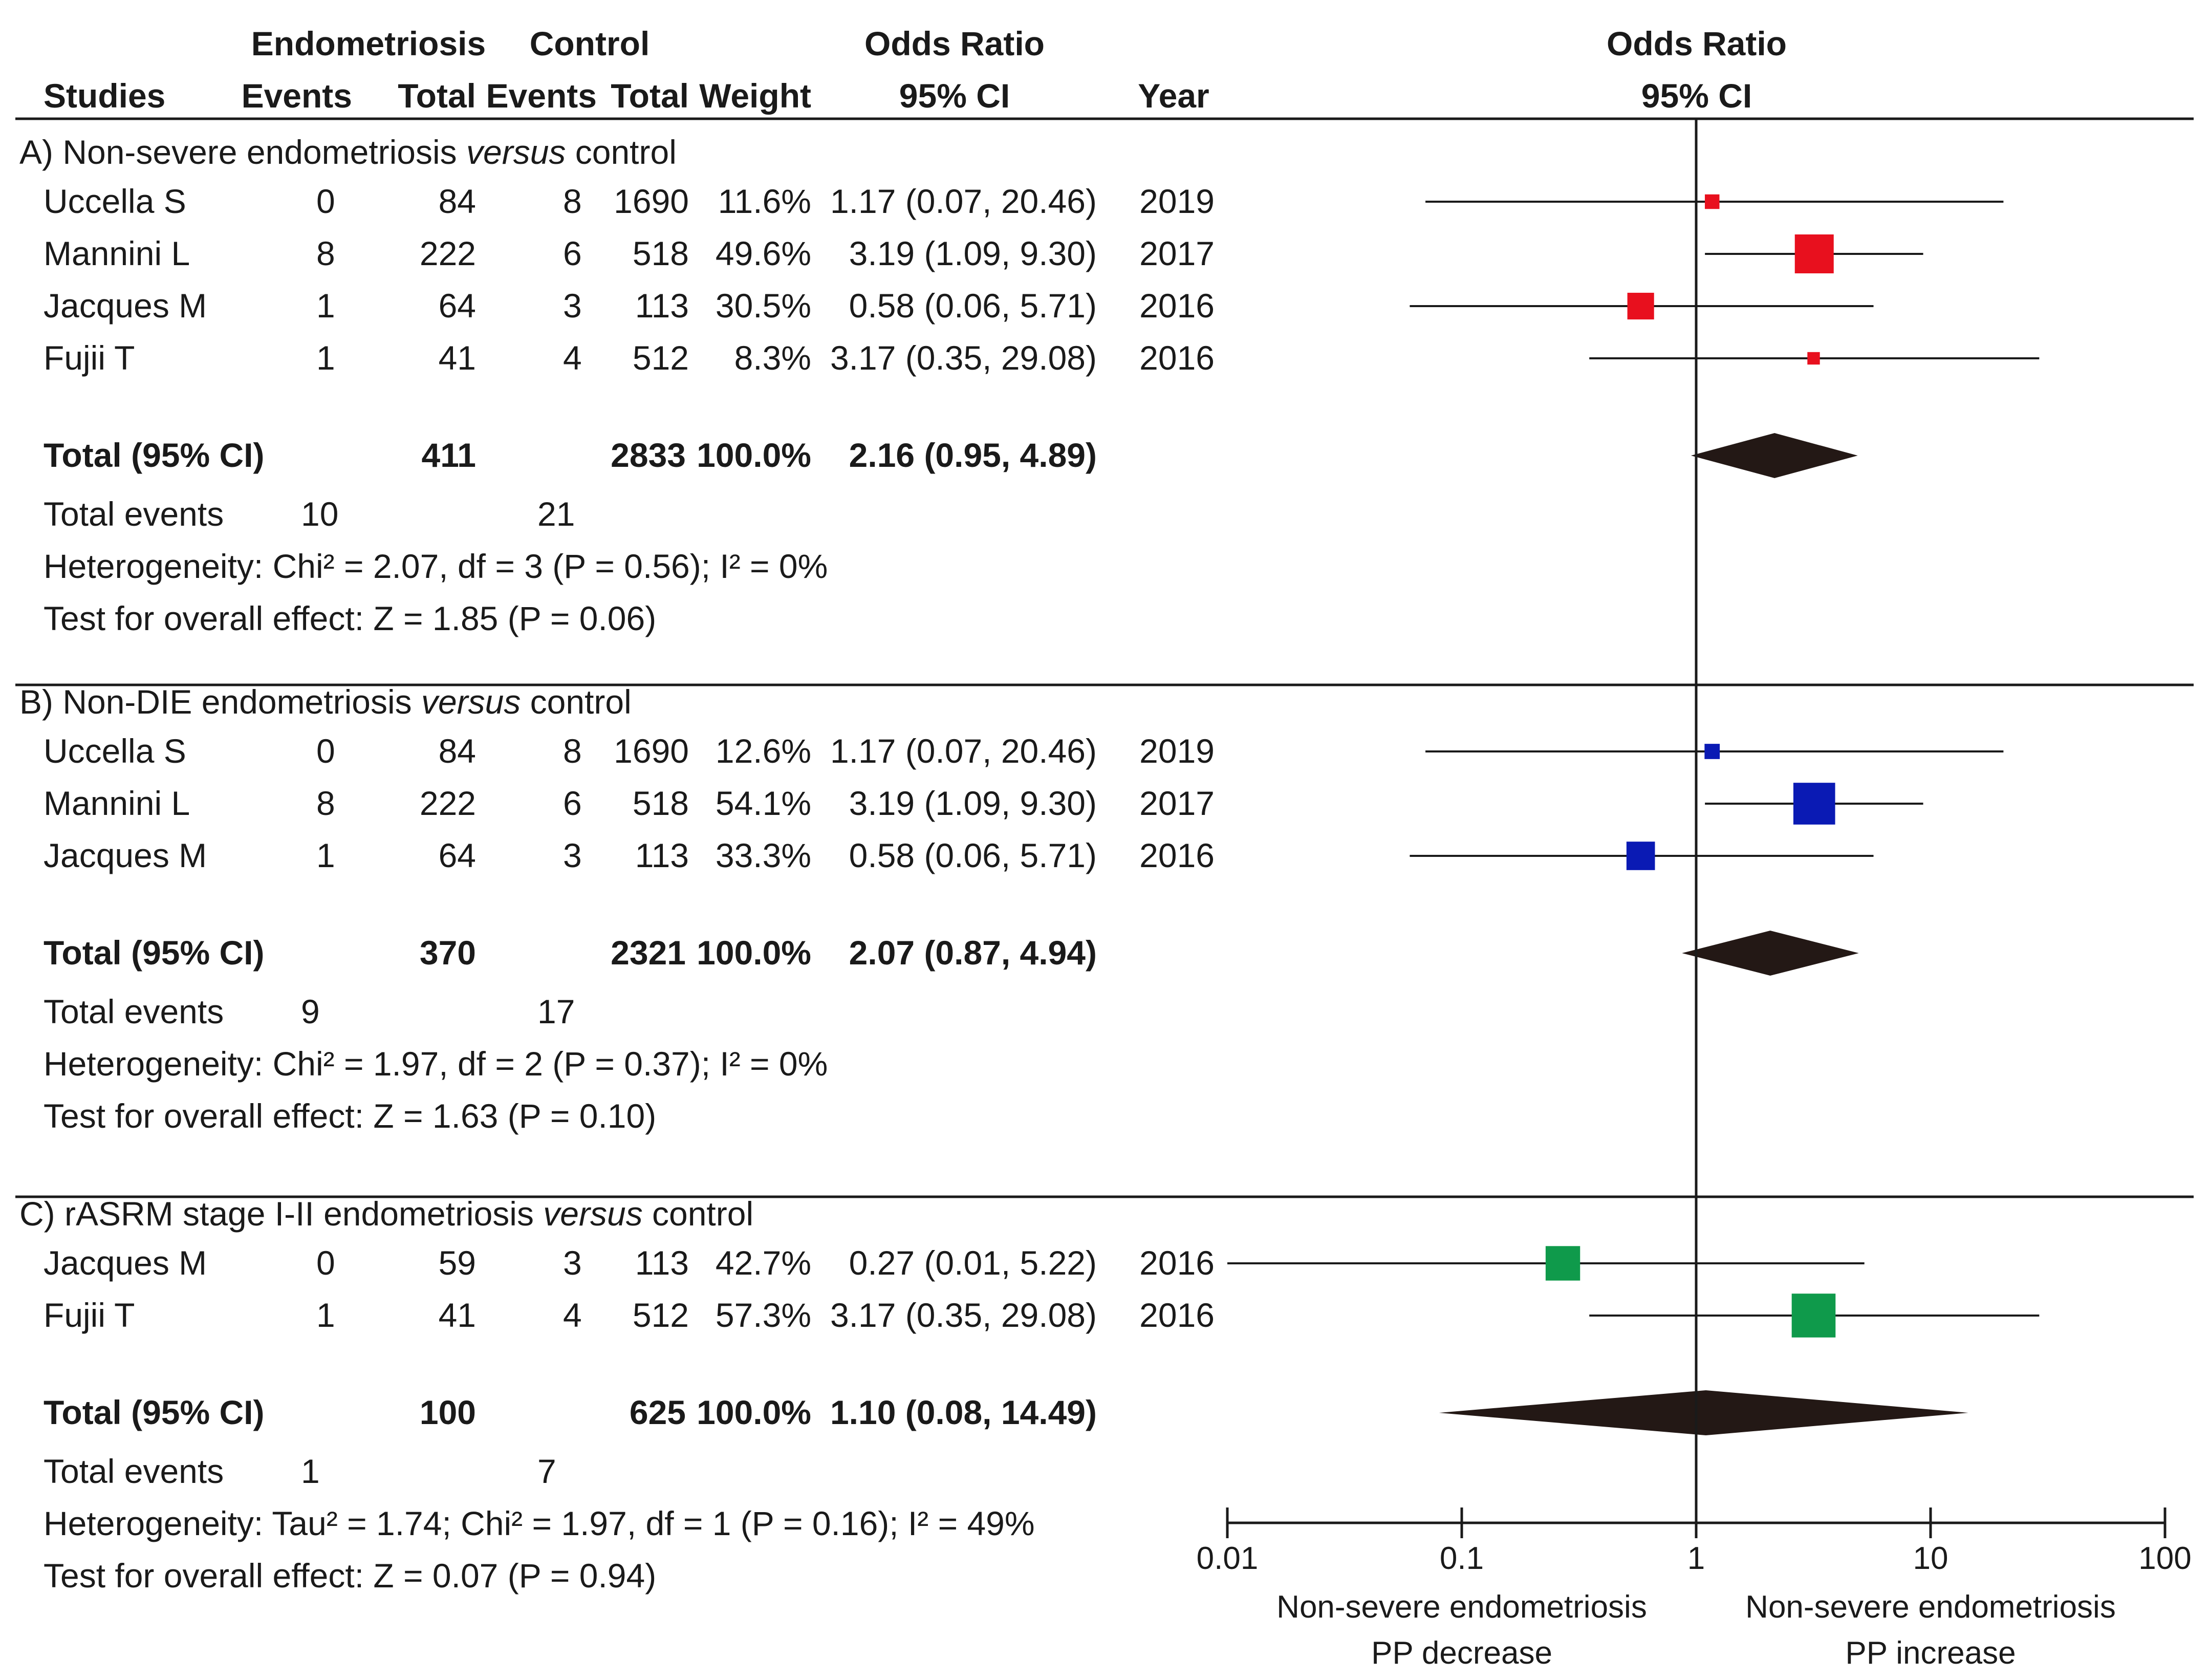 The image size is (2209, 1680). I want to click on study-name: Jacques M, so click(126, 855).